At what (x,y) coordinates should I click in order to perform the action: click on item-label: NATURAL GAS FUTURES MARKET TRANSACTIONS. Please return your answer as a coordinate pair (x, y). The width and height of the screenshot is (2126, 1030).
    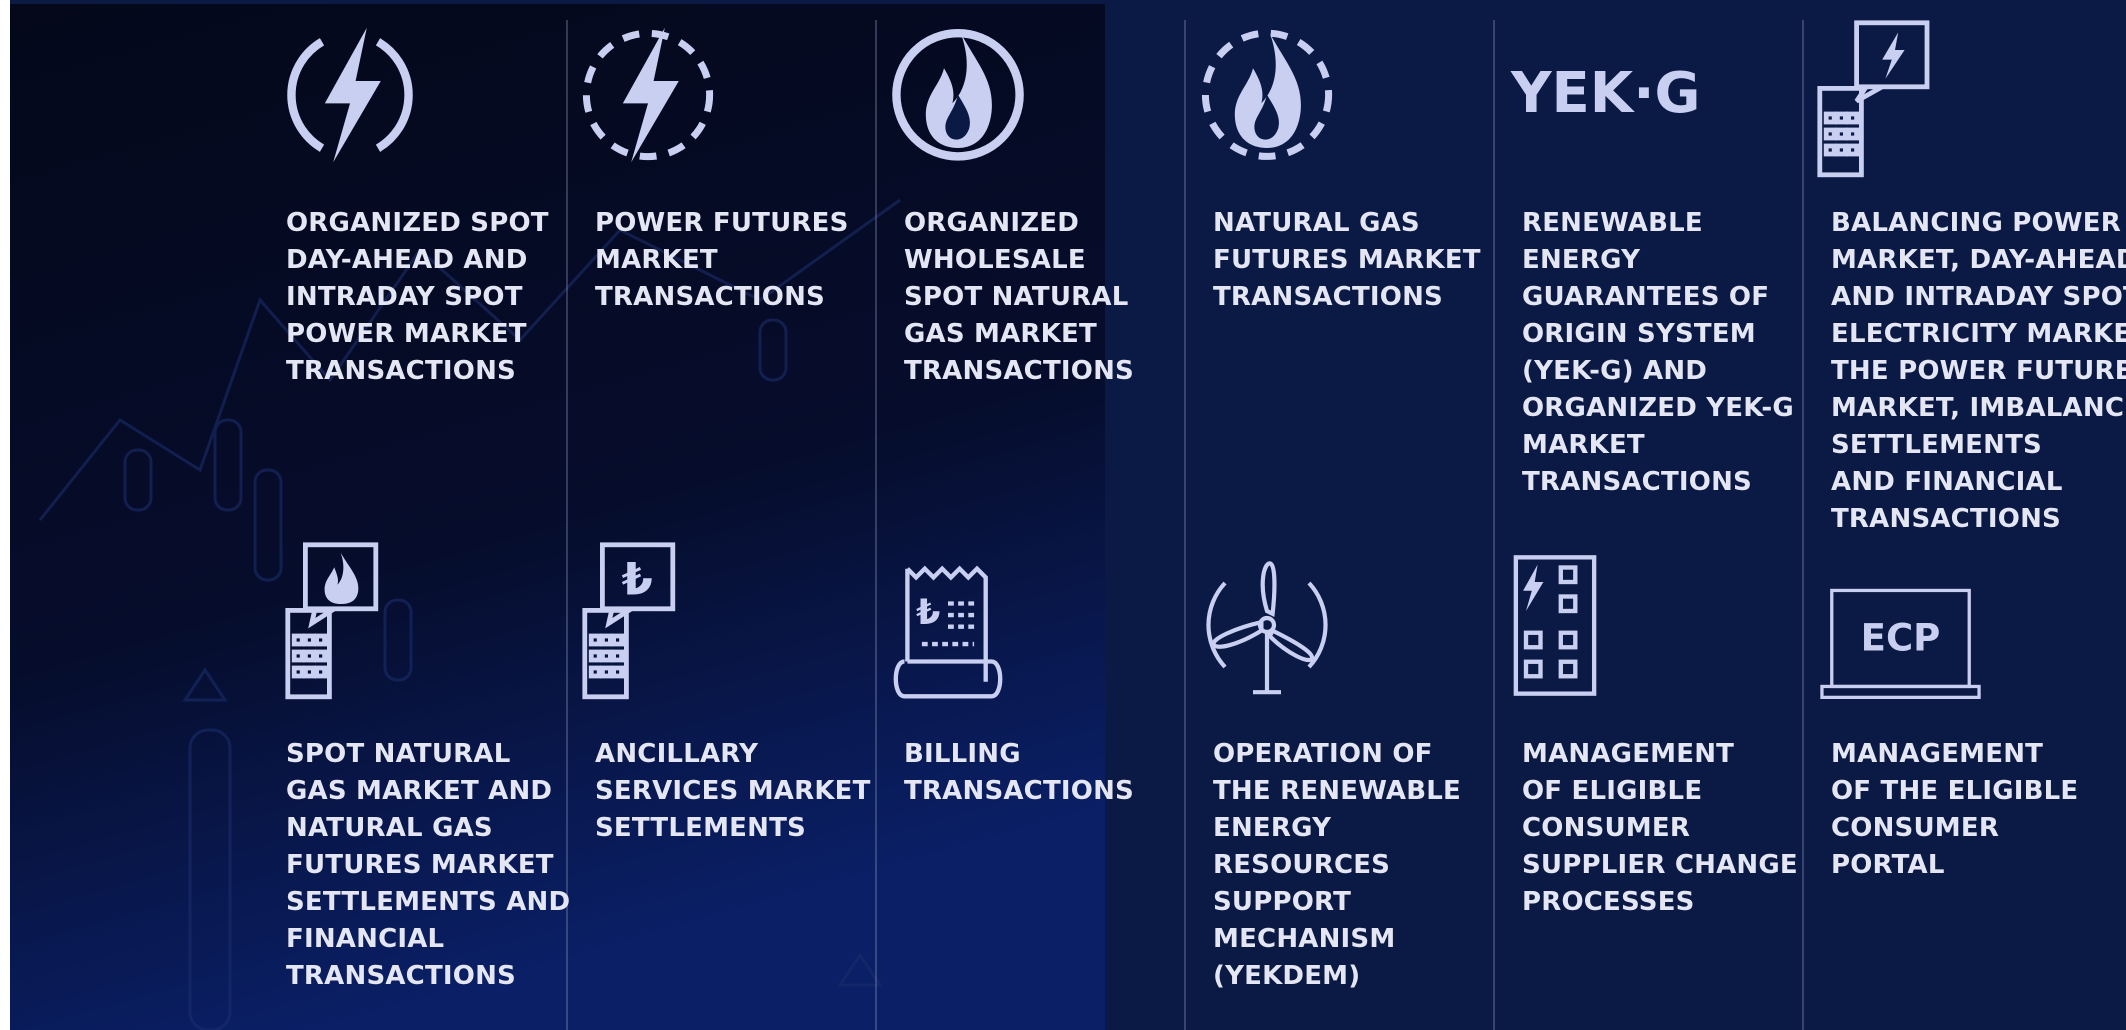
    Looking at the image, I should click on (1363, 260).